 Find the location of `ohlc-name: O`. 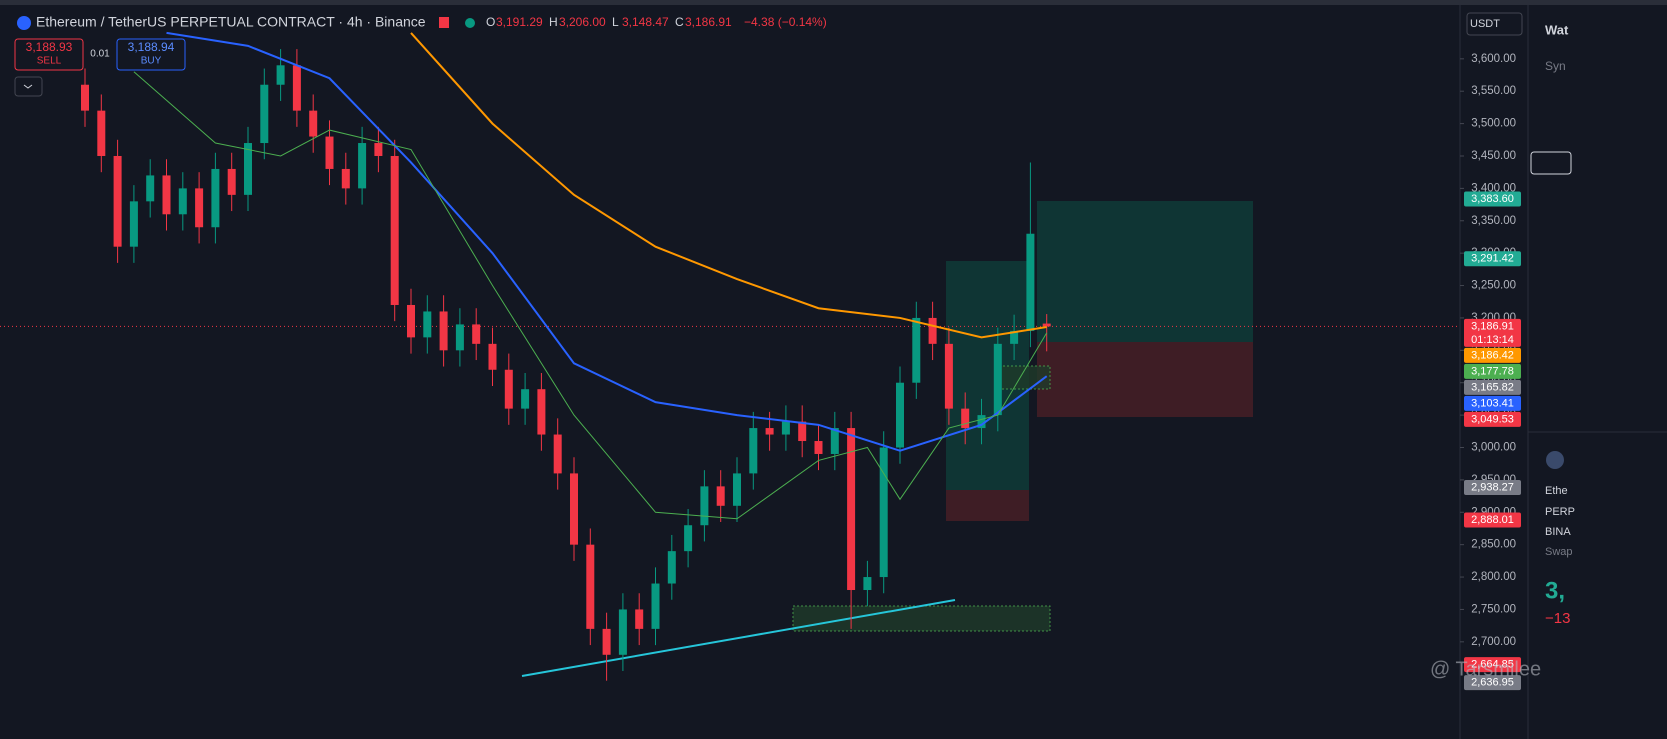

ohlc-name: O is located at coordinates (490, 22).